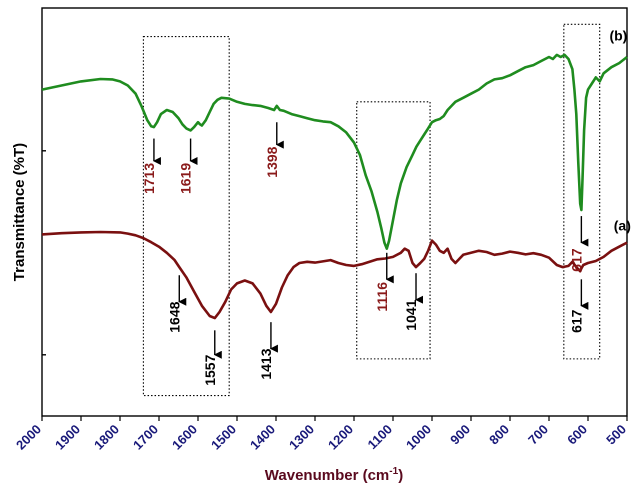 The image size is (638, 491). What do you see at coordinates (149, 178) in the screenshot?
I see `peak-label: 1713` at bounding box center [149, 178].